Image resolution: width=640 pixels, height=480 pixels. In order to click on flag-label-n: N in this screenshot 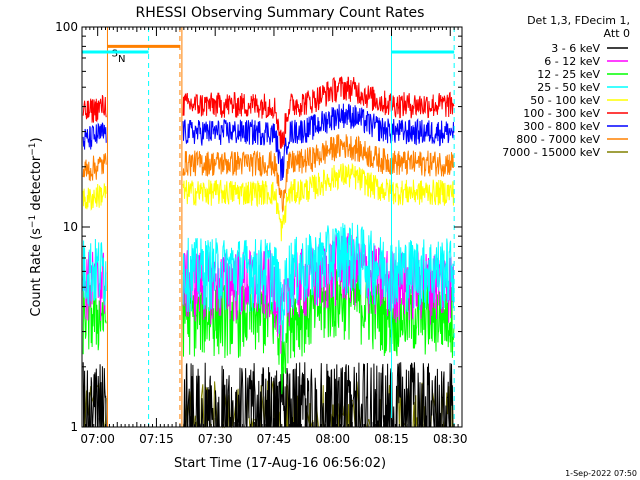, I will do `click(121, 59)`.